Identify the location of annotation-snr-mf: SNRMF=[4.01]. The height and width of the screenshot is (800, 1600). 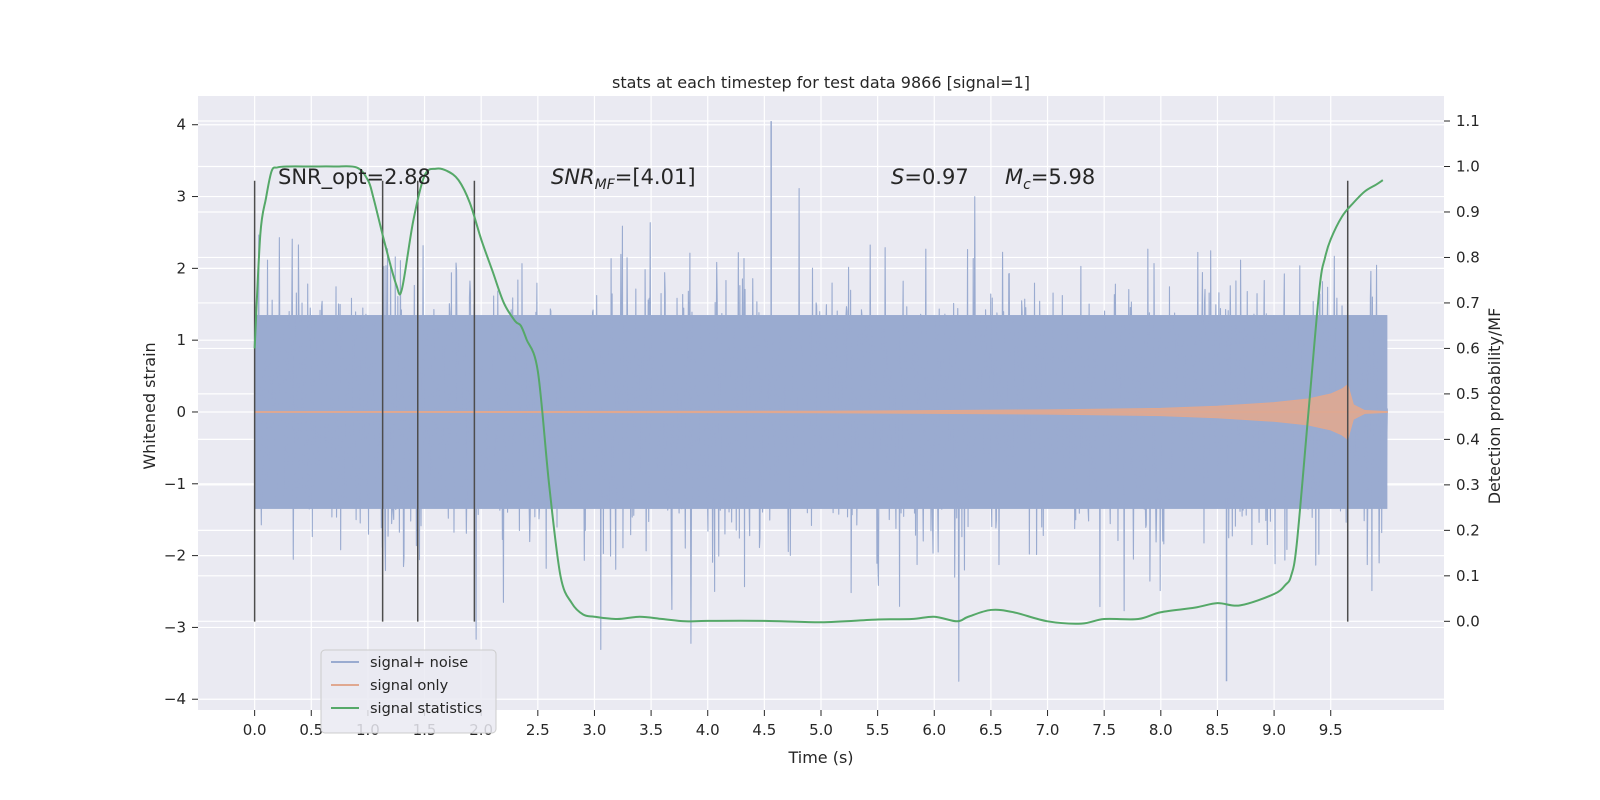
(623, 179).